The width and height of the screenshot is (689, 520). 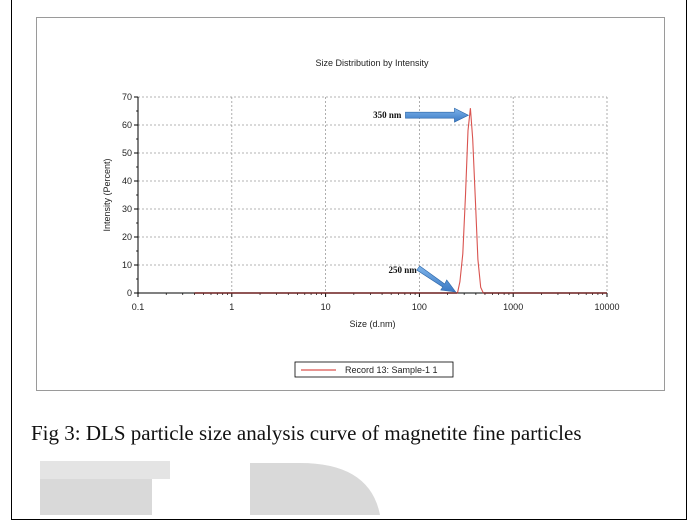 I want to click on x-tick-label: 1, so click(x=231, y=307).